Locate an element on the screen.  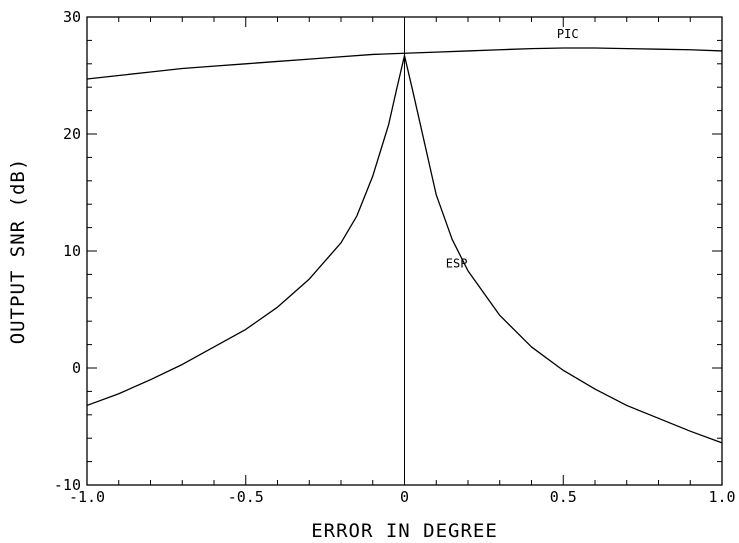
series-labels: PIC ESP is located at coordinates (512, 148).